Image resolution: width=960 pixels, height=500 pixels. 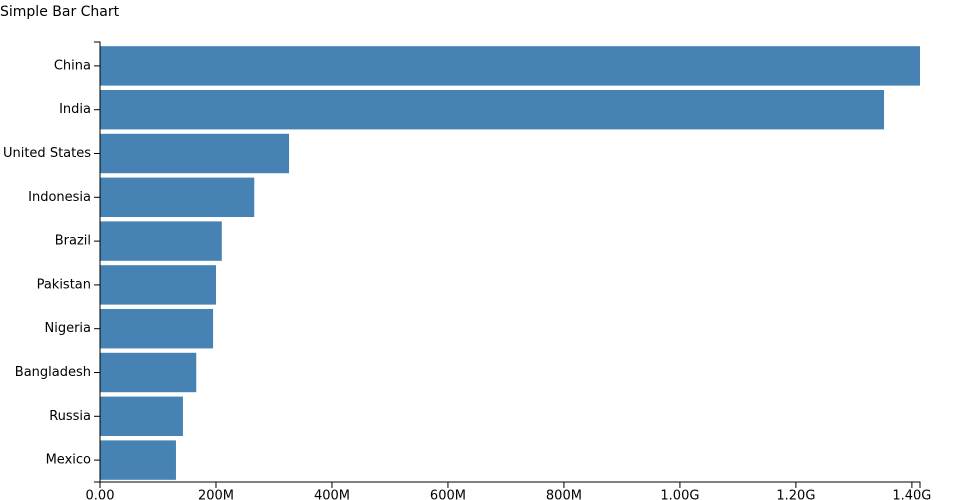 What do you see at coordinates (47, 153) in the screenshot?
I see `y-tick-label: United States` at bounding box center [47, 153].